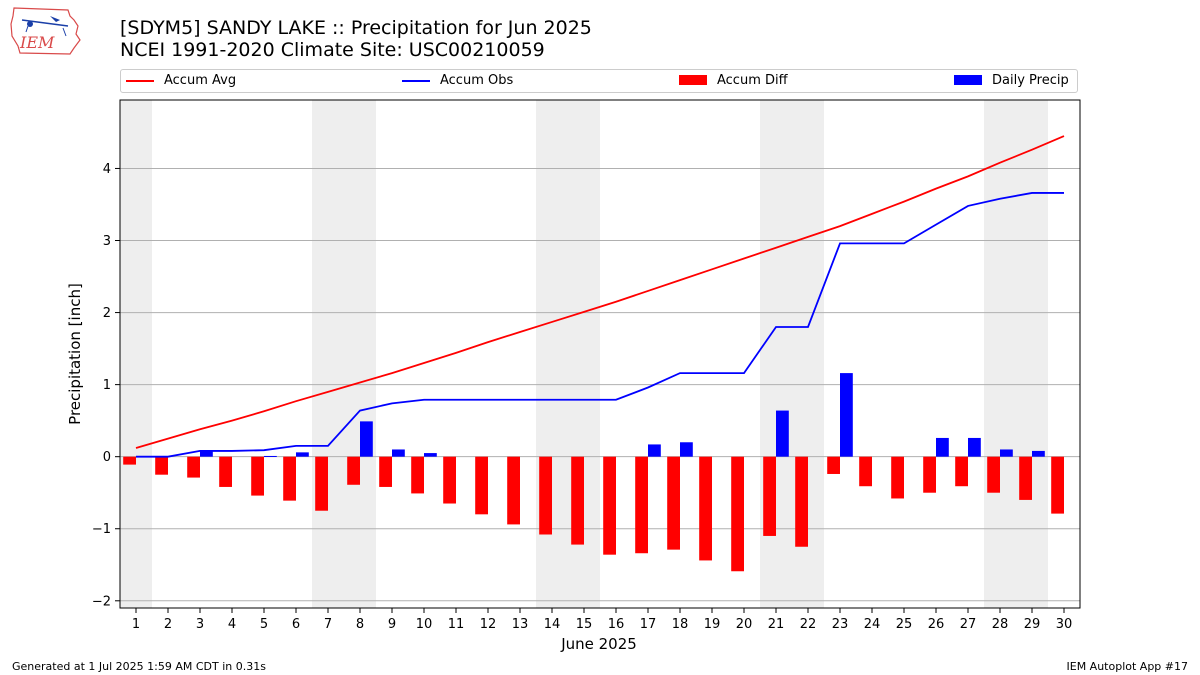  Describe the element at coordinates (752, 80) in the screenshot. I see `legend-label-accum-diff: Accum Diff` at that location.